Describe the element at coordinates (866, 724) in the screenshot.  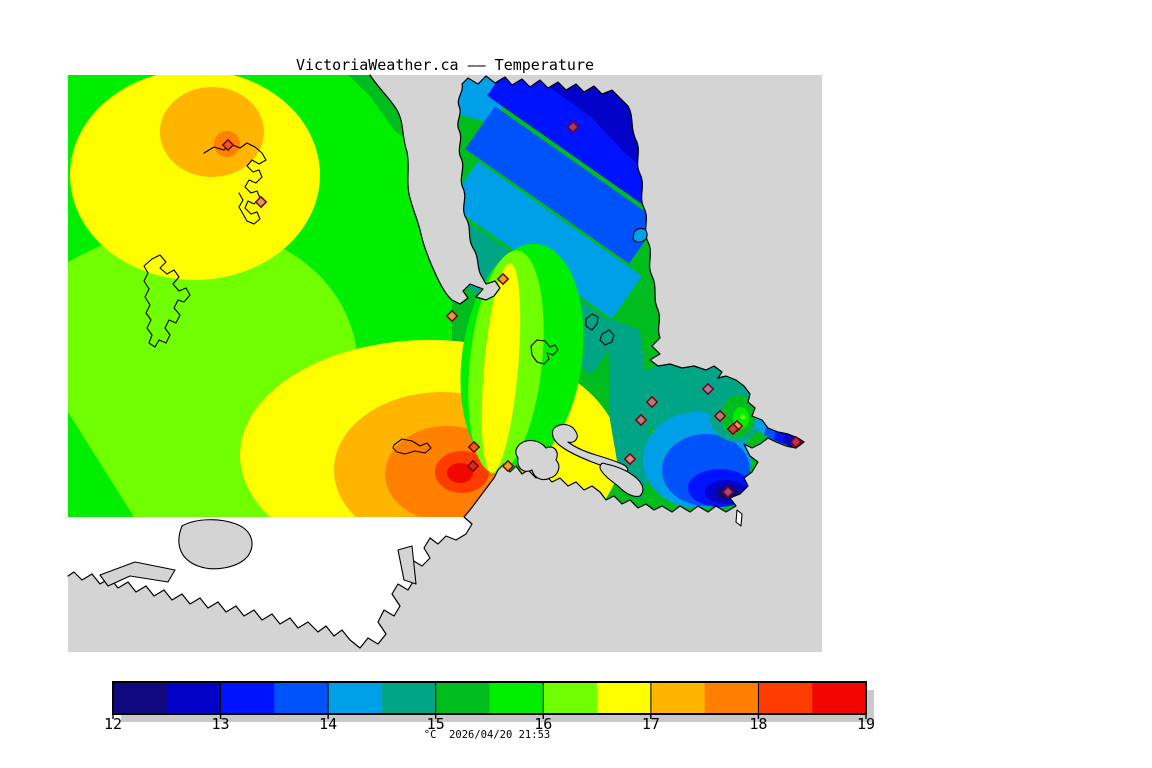
I see `colorbar-tick-label: 19` at that location.